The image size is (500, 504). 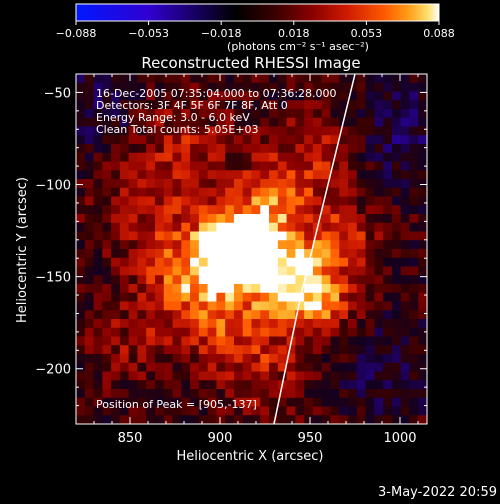 What do you see at coordinates (439, 33) in the screenshot?
I see `colorbar-tick-label: 0.088` at bounding box center [439, 33].